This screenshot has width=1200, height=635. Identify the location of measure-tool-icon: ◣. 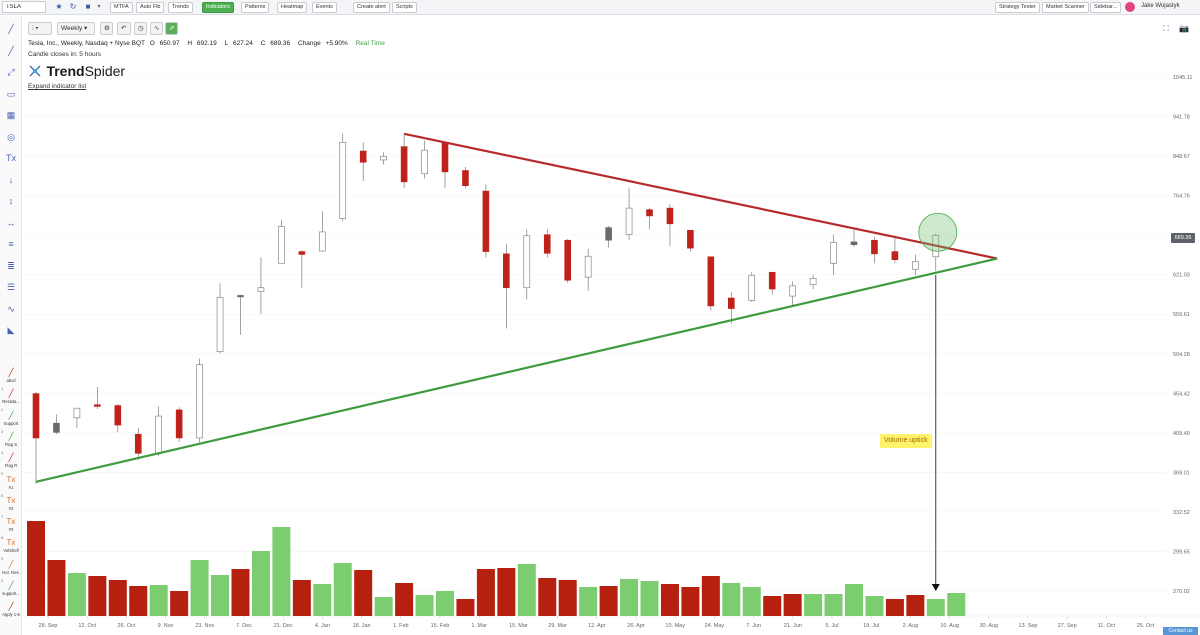
(11, 330).